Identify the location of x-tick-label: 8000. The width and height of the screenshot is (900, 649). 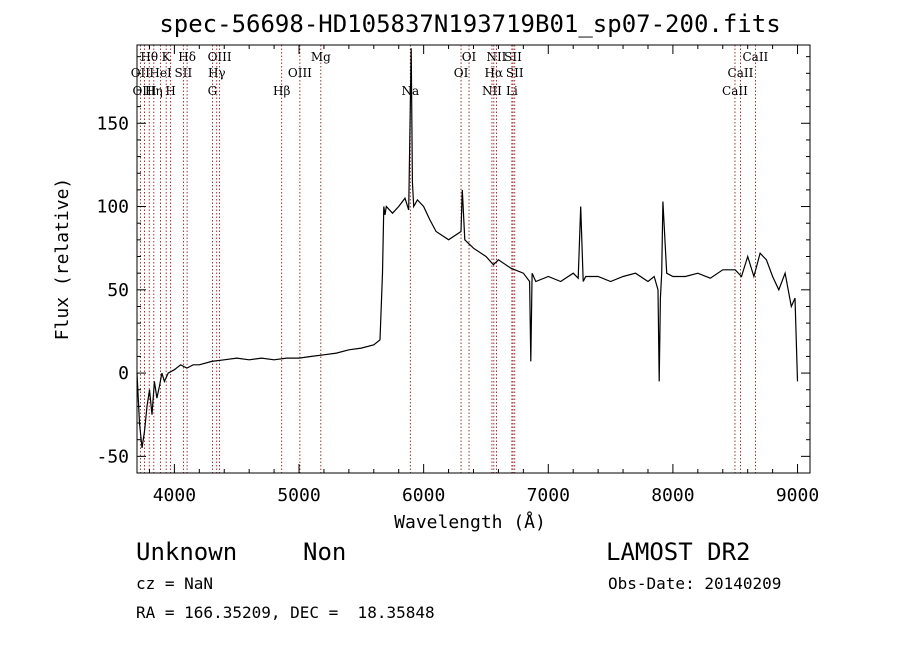
(672, 495).